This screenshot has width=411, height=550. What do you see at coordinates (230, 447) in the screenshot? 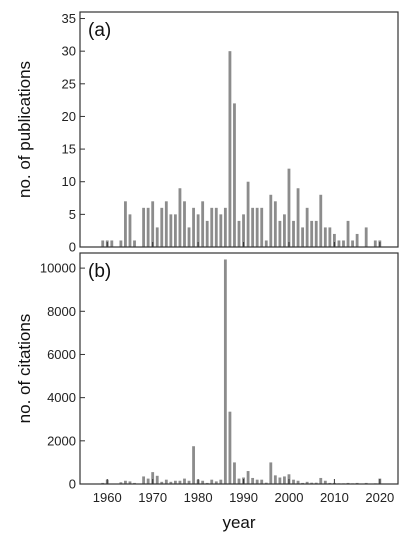
I see `bar-b-1987` at bounding box center [230, 447].